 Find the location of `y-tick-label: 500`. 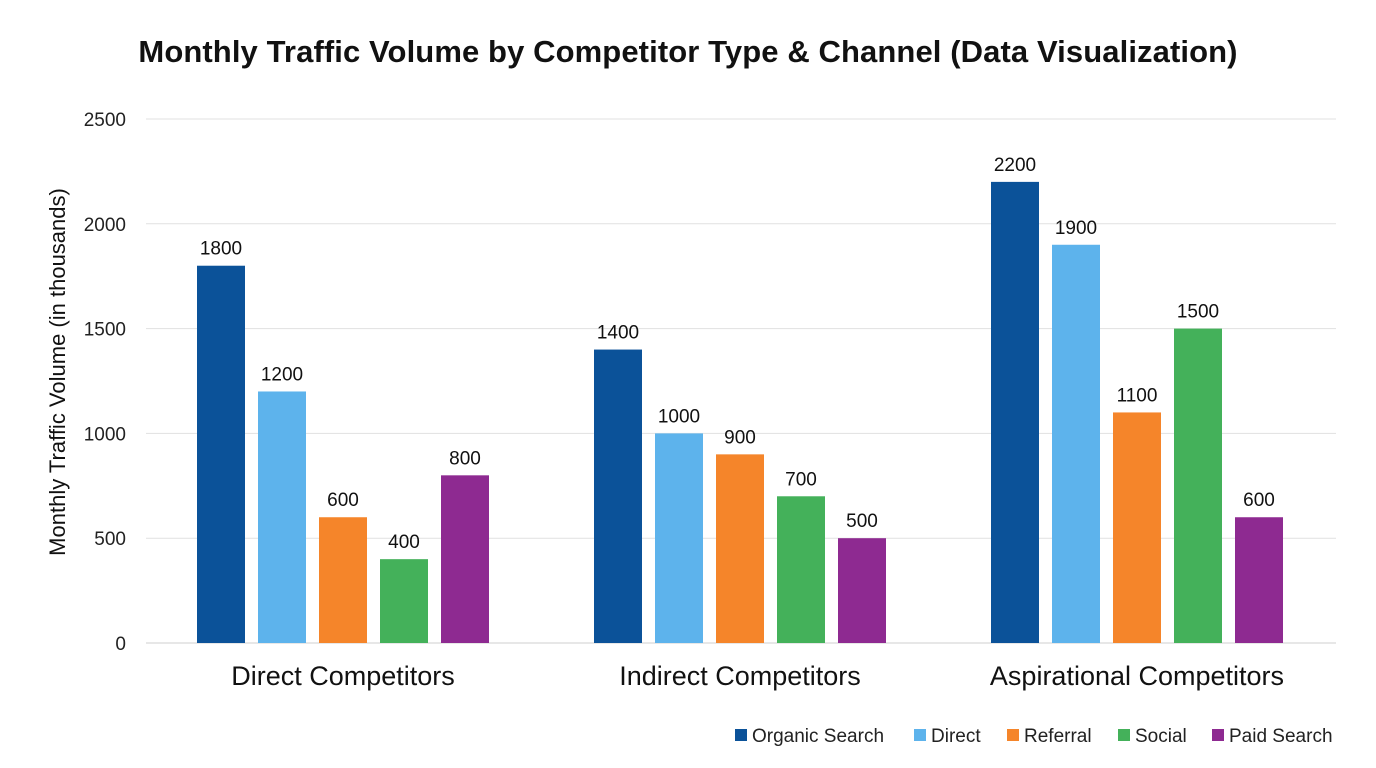

y-tick-label: 500 is located at coordinates (110, 539).